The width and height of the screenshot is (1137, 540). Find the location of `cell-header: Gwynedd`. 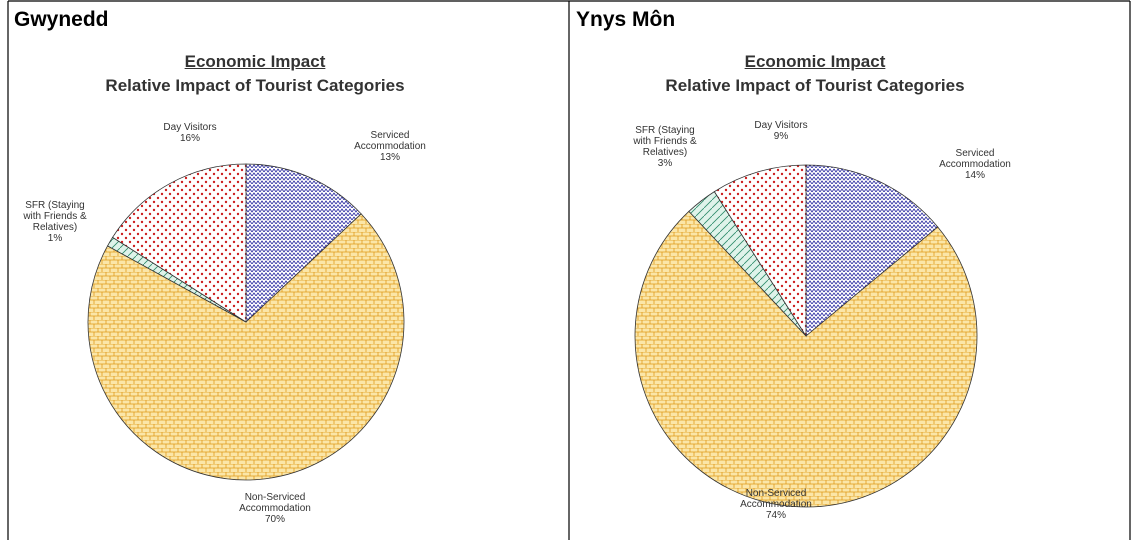

cell-header: Gwynedd is located at coordinates (61, 19).